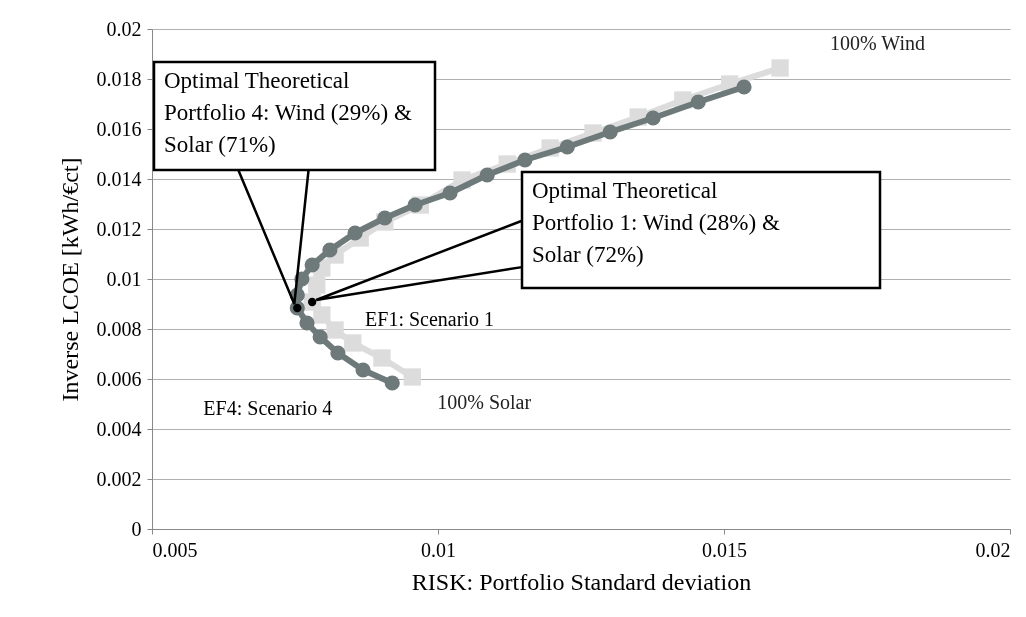 The image size is (1026, 617). I want to click on x-tick-label: 0.02, so click(993, 549).